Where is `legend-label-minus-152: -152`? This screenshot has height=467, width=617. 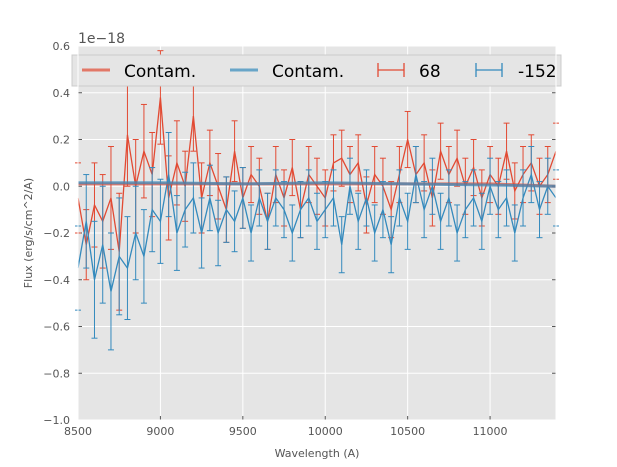 legend-label-minus-152: -152 is located at coordinates (537, 72).